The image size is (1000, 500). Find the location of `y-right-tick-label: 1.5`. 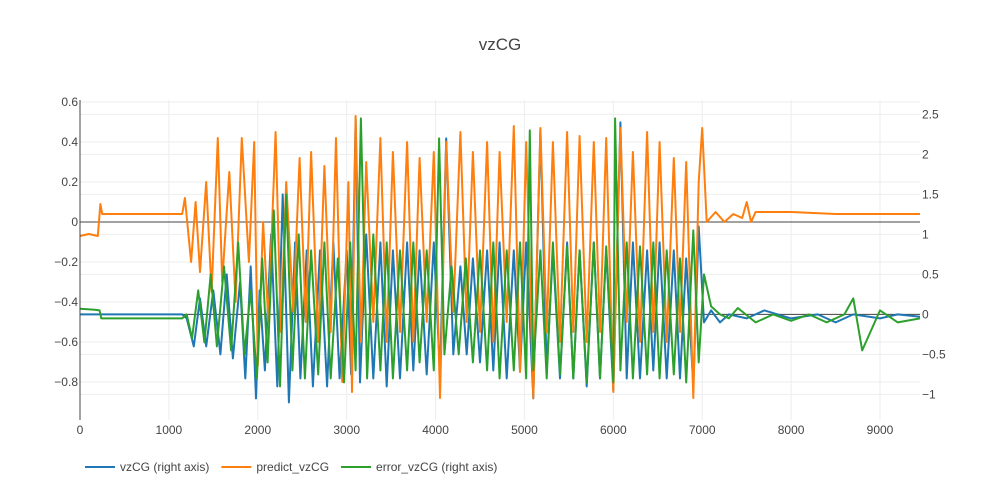

y-right-tick-label: 1.5 is located at coordinates (930, 194).